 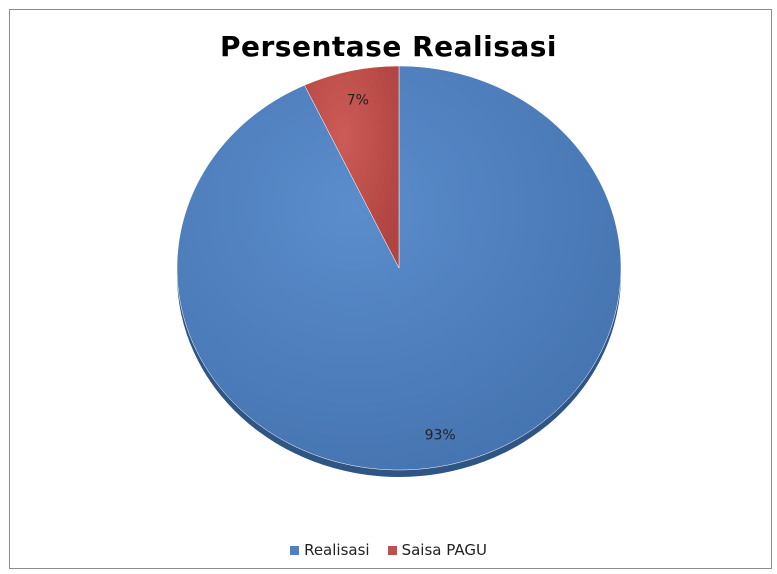 What do you see at coordinates (352, 167) in the screenshot?
I see `pie-slice-saisa-pagu` at bounding box center [352, 167].